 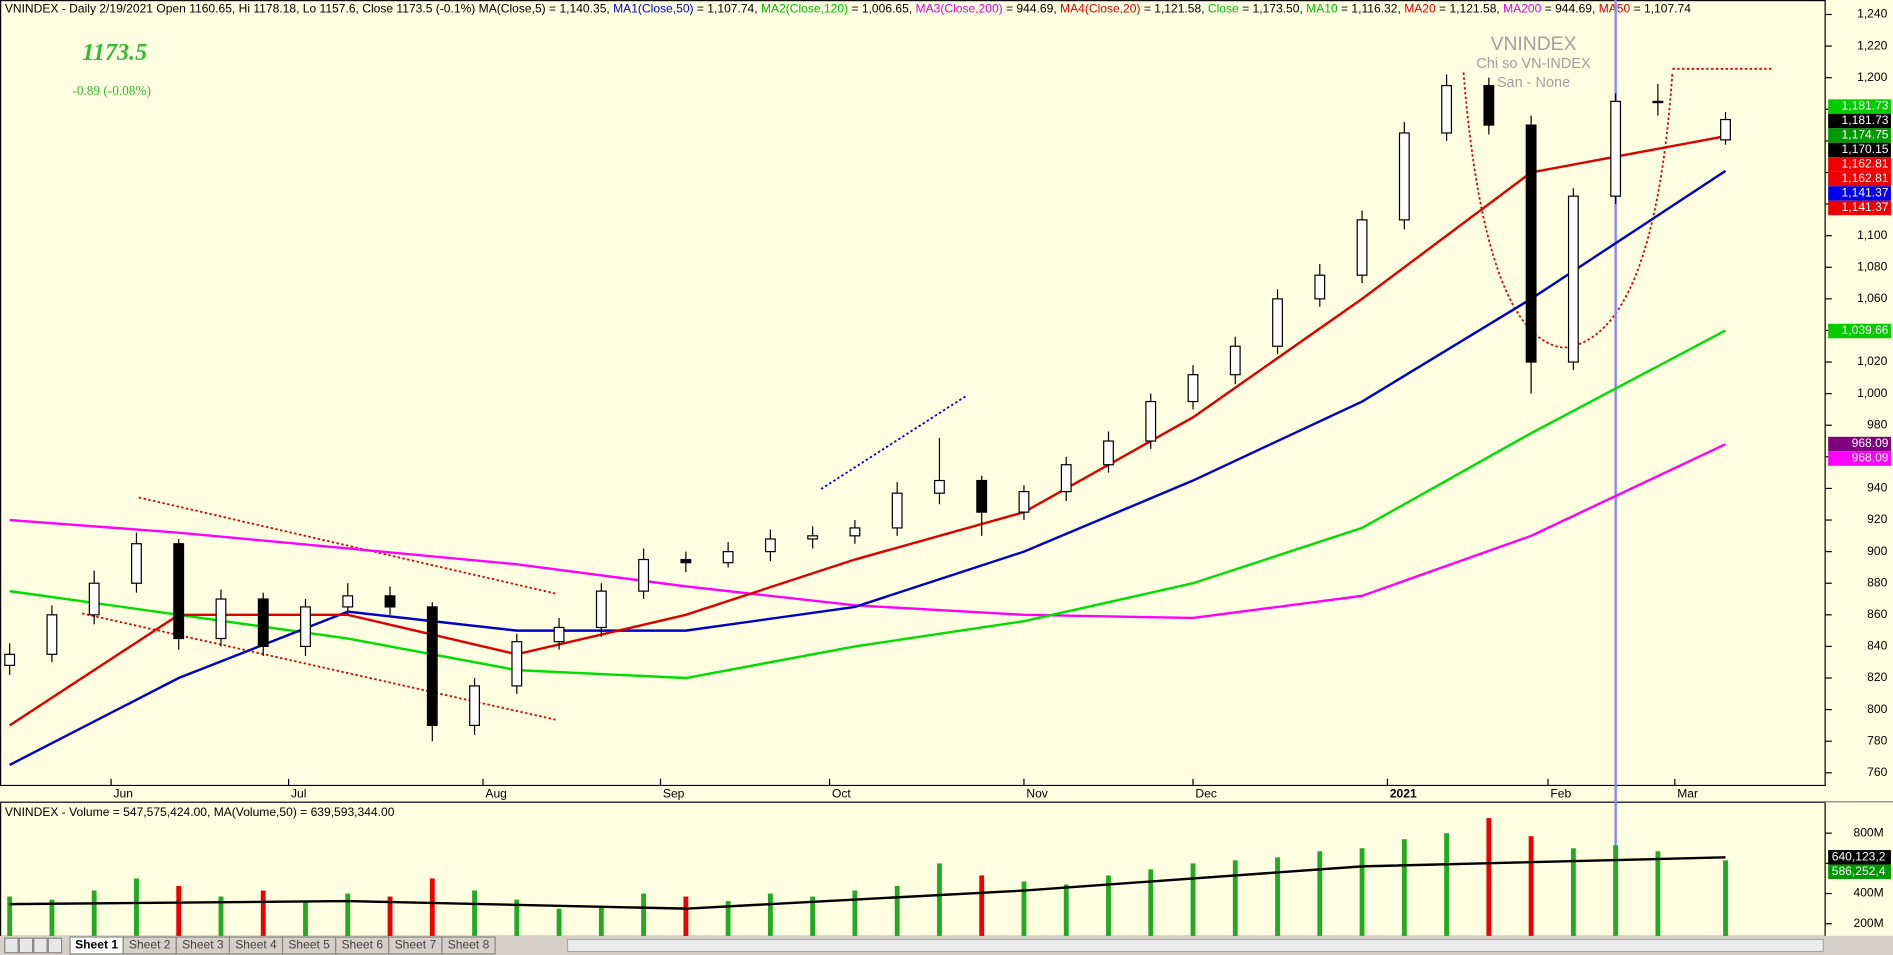 I want to click on y-tick-label: 940, so click(x=1877, y=488).